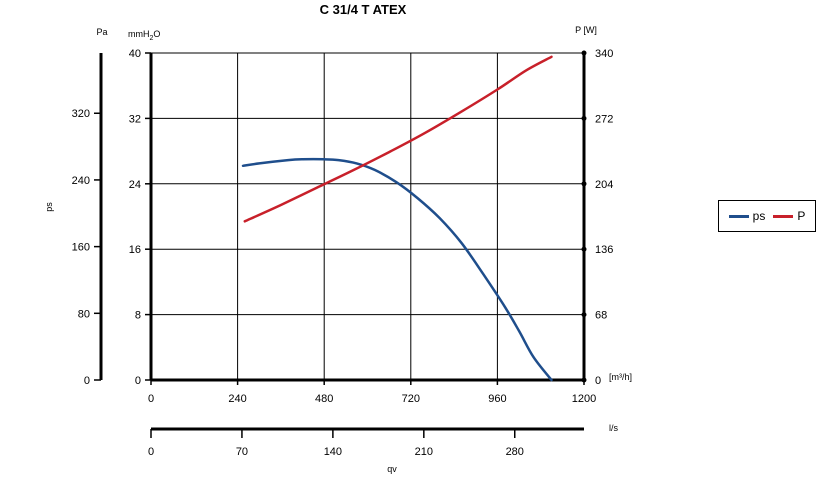  Describe the element at coordinates (759, 216) in the screenshot. I see `legend-label-ps: ps` at that location.